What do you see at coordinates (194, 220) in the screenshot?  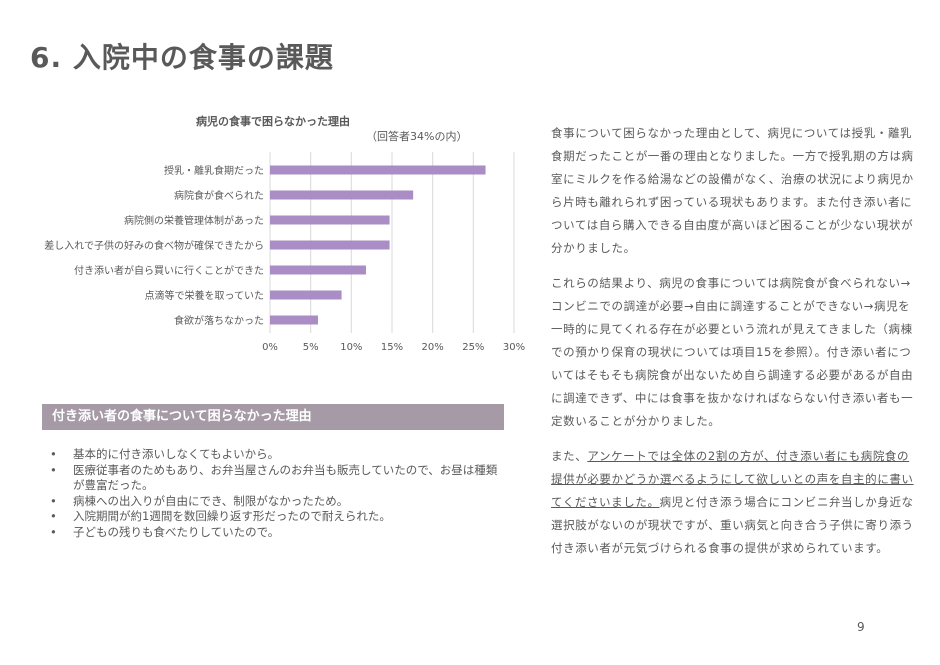 I see `category-label: 病院側の栄養管理体制があった` at bounding box center [194, 220].